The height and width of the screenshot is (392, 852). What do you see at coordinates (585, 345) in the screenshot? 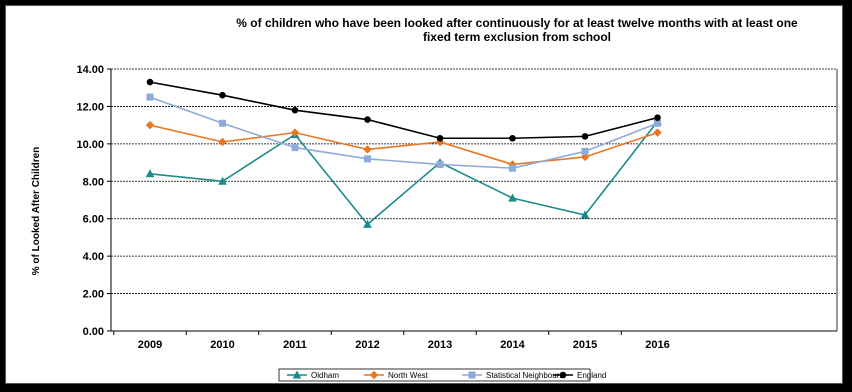
I see `x-tick-label: 2015` at bounding box center [585, 345].